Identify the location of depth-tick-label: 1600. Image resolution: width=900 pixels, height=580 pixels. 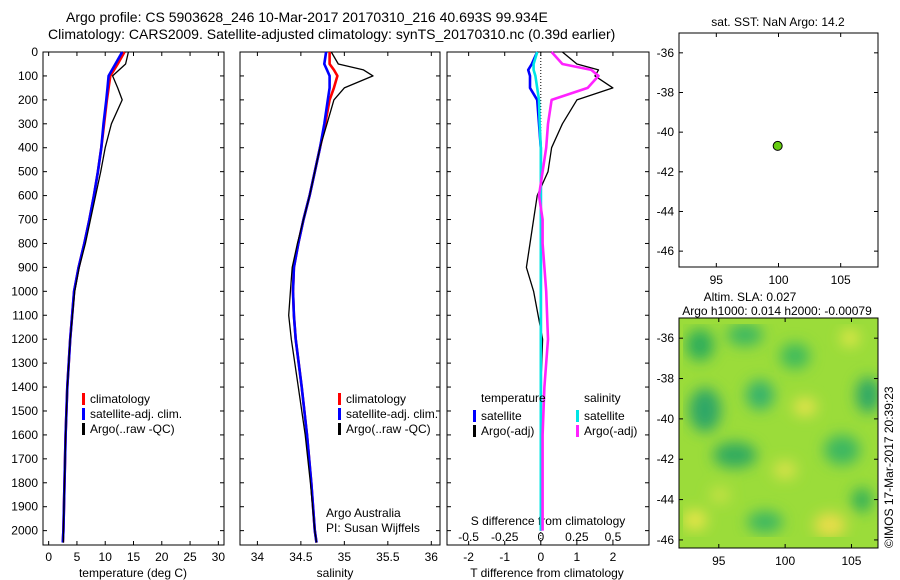
(24, 435).